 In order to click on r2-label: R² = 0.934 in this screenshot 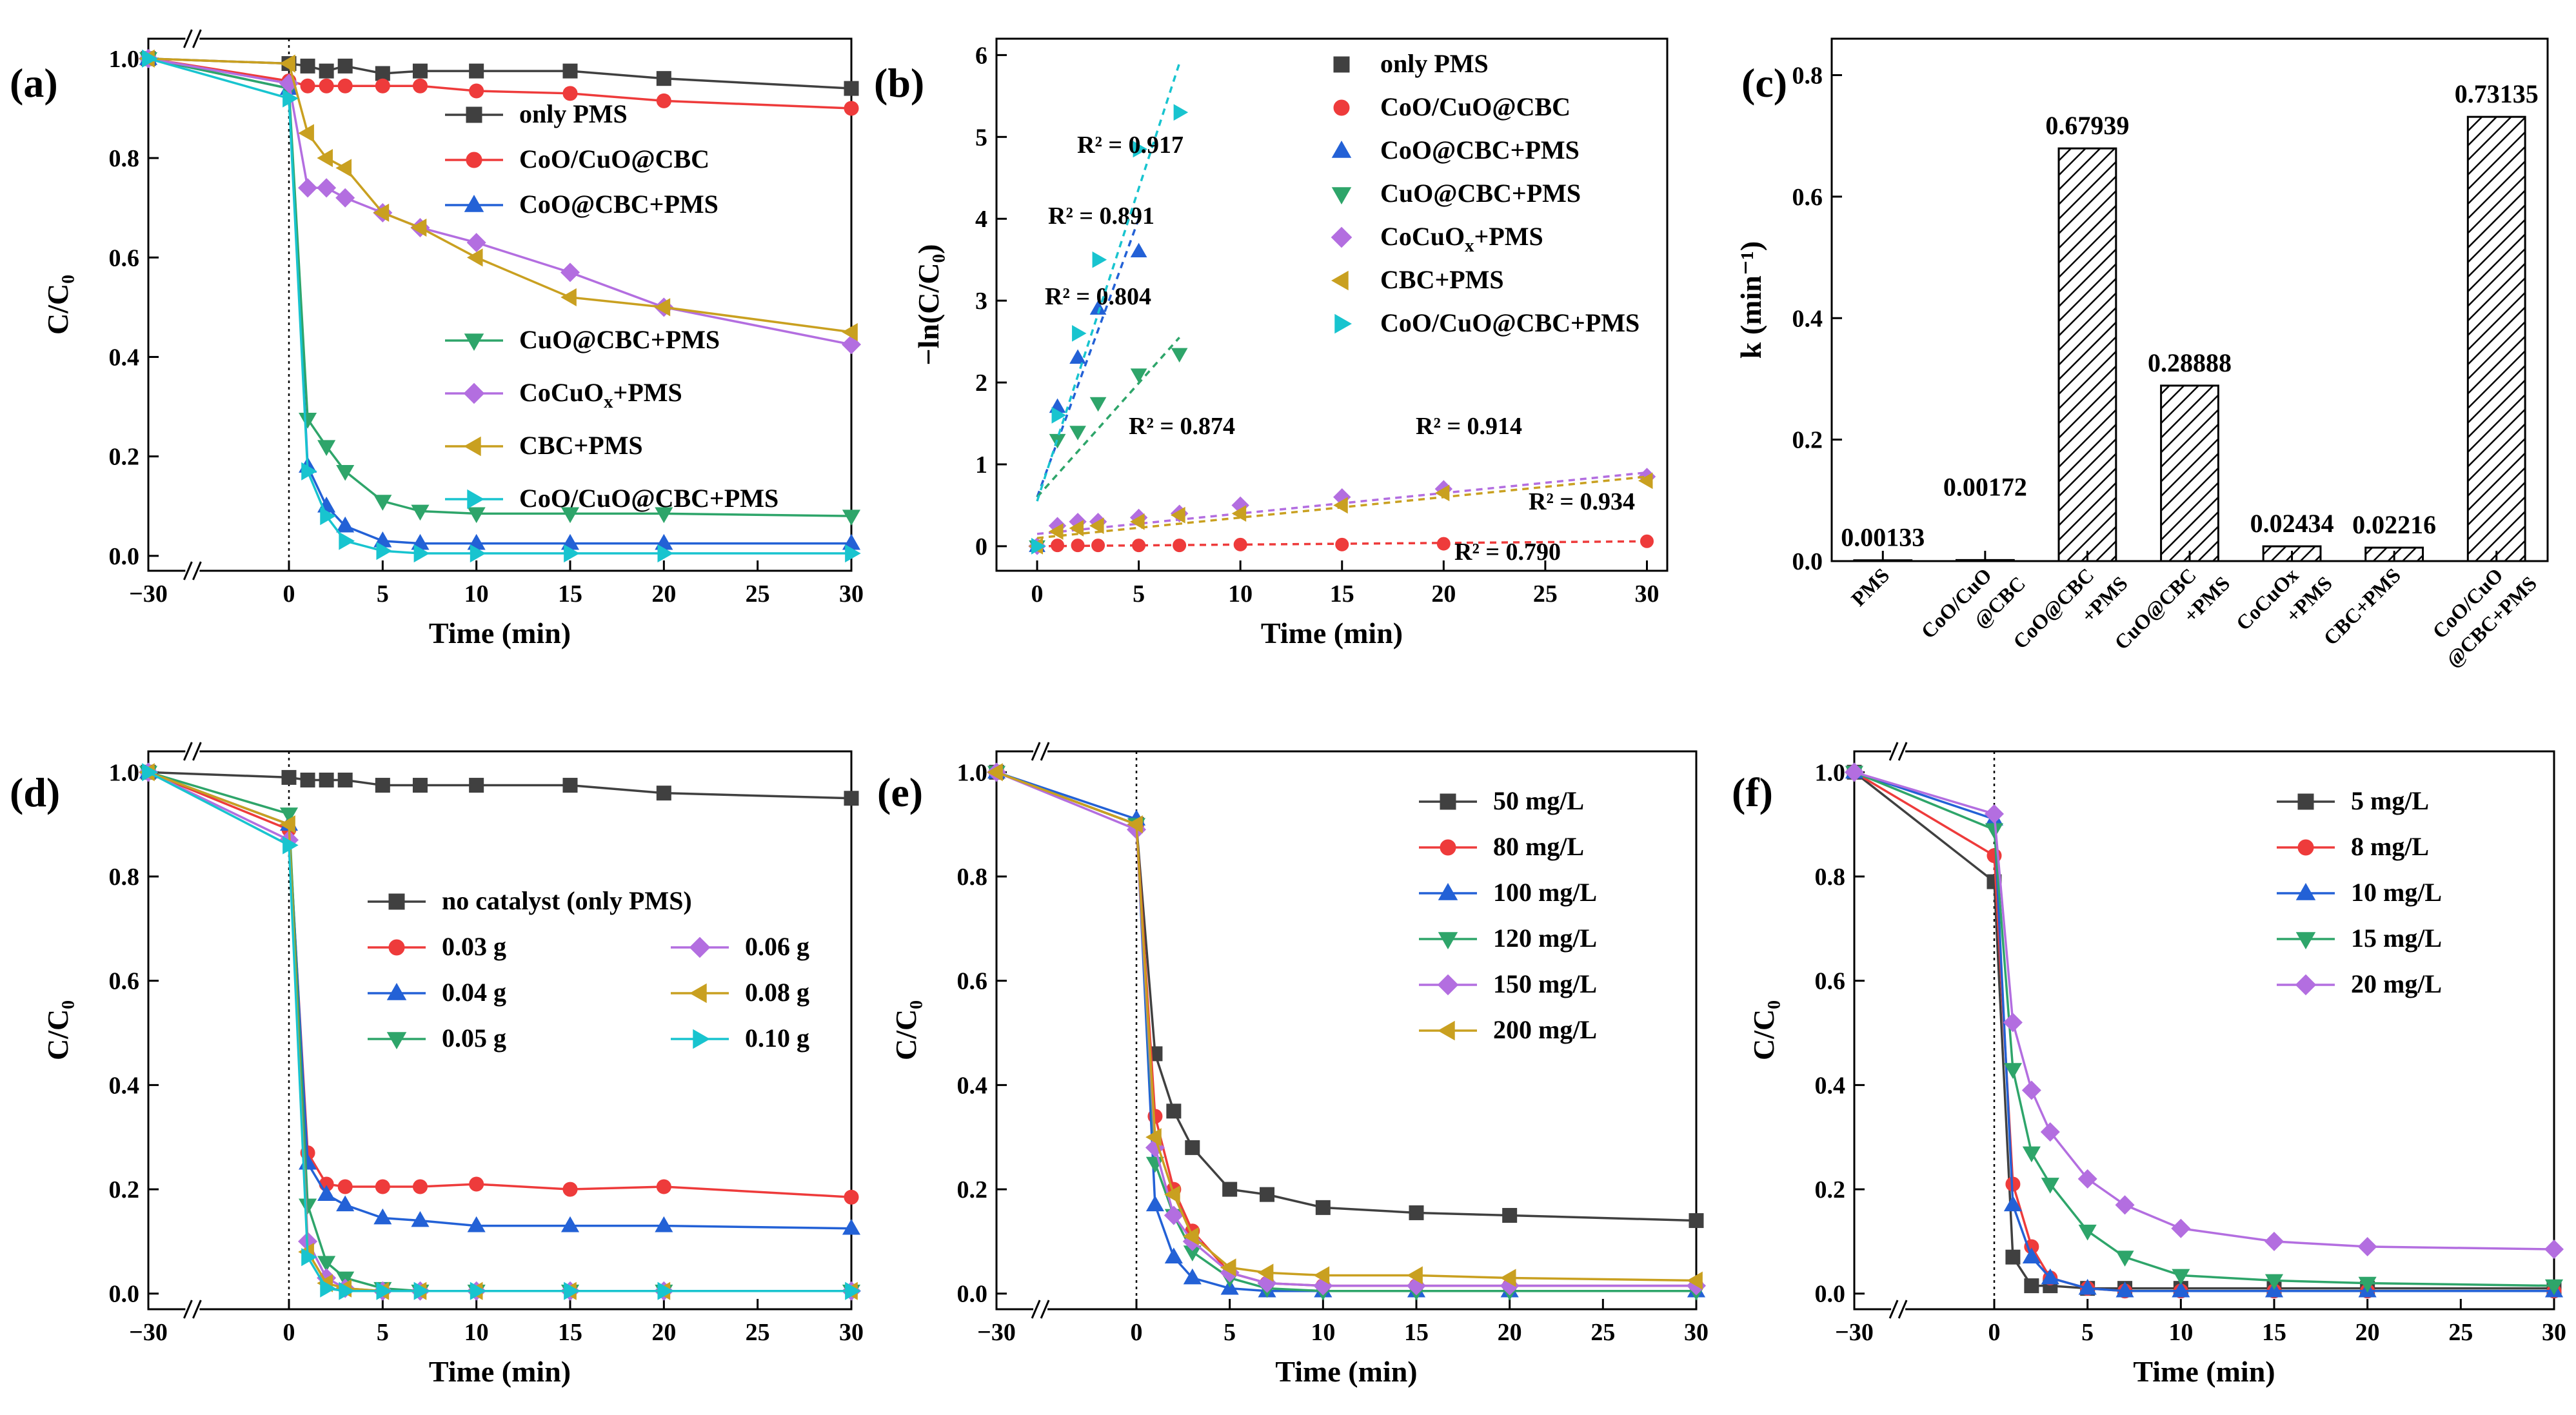, I will do `click(1582, 501)`.